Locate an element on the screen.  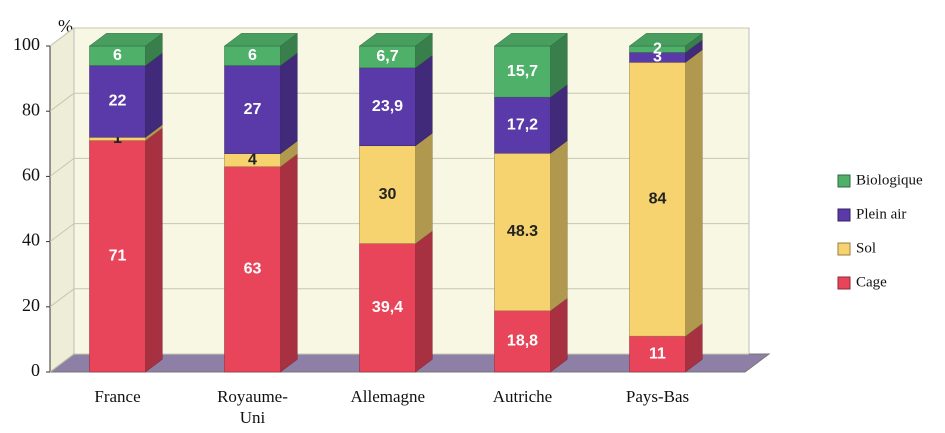
data-label: 17,2 is located at coordinates (522, 124).